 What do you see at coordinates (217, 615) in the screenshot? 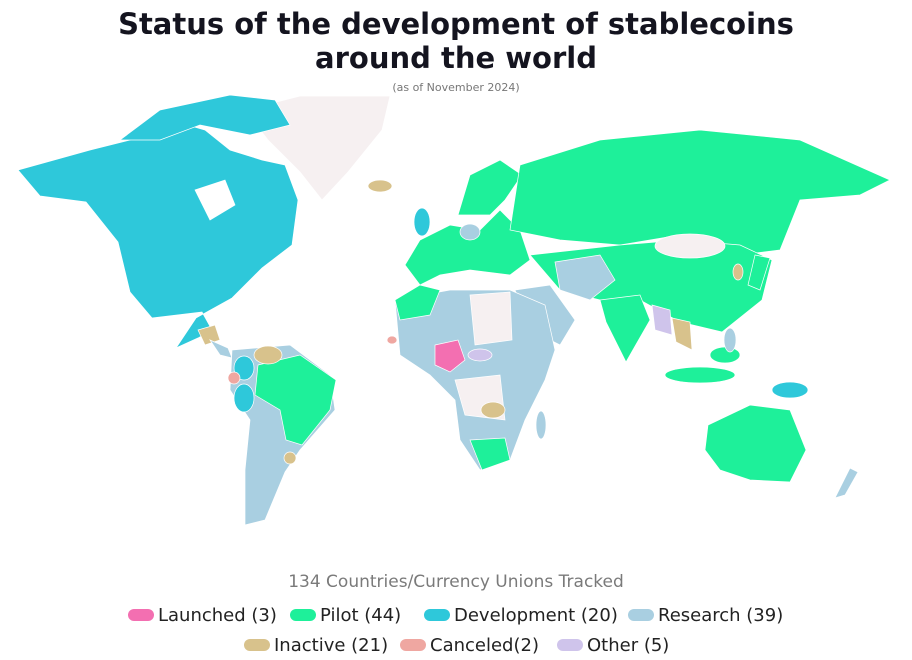
I see `legend-label: Launched (3)` at bounding box center [217, 615].